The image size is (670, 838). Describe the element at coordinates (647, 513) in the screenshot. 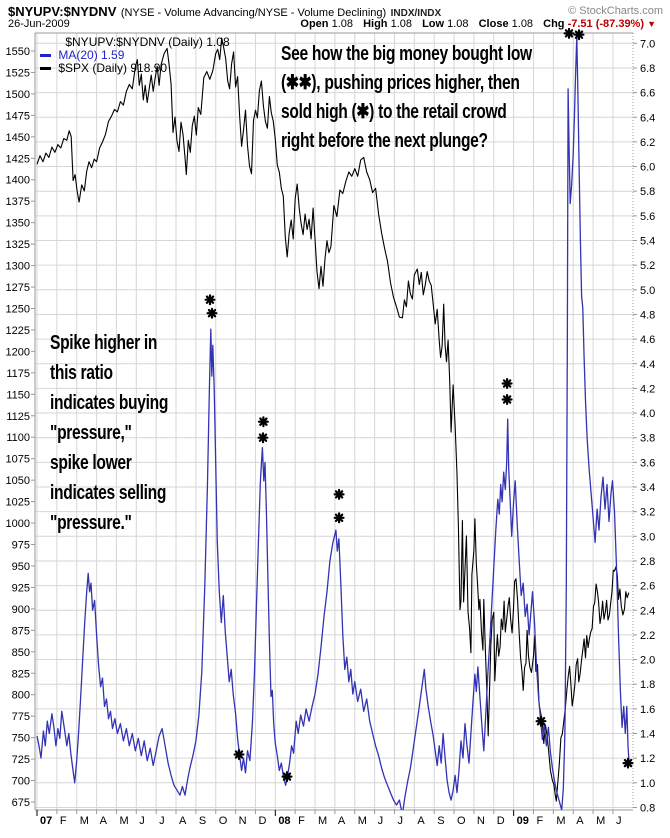

I see `right-axis-tick-label: 3.2` at that location.